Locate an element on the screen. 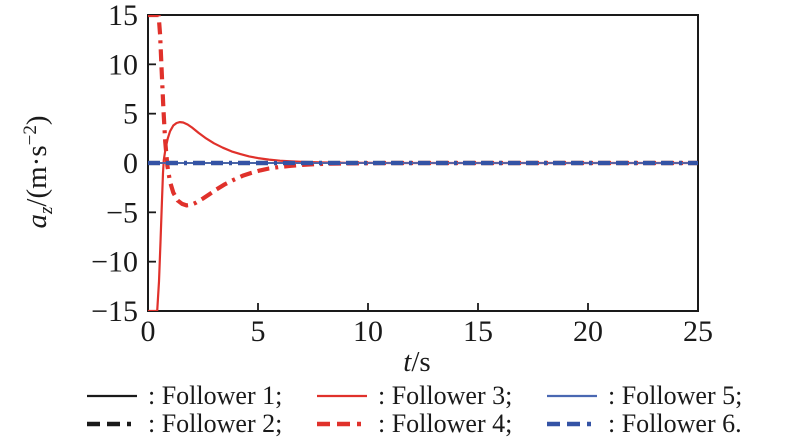 The image size is (800, 446). y-axis-label: az/(m·s−2) is located at coordinates (38, 171).